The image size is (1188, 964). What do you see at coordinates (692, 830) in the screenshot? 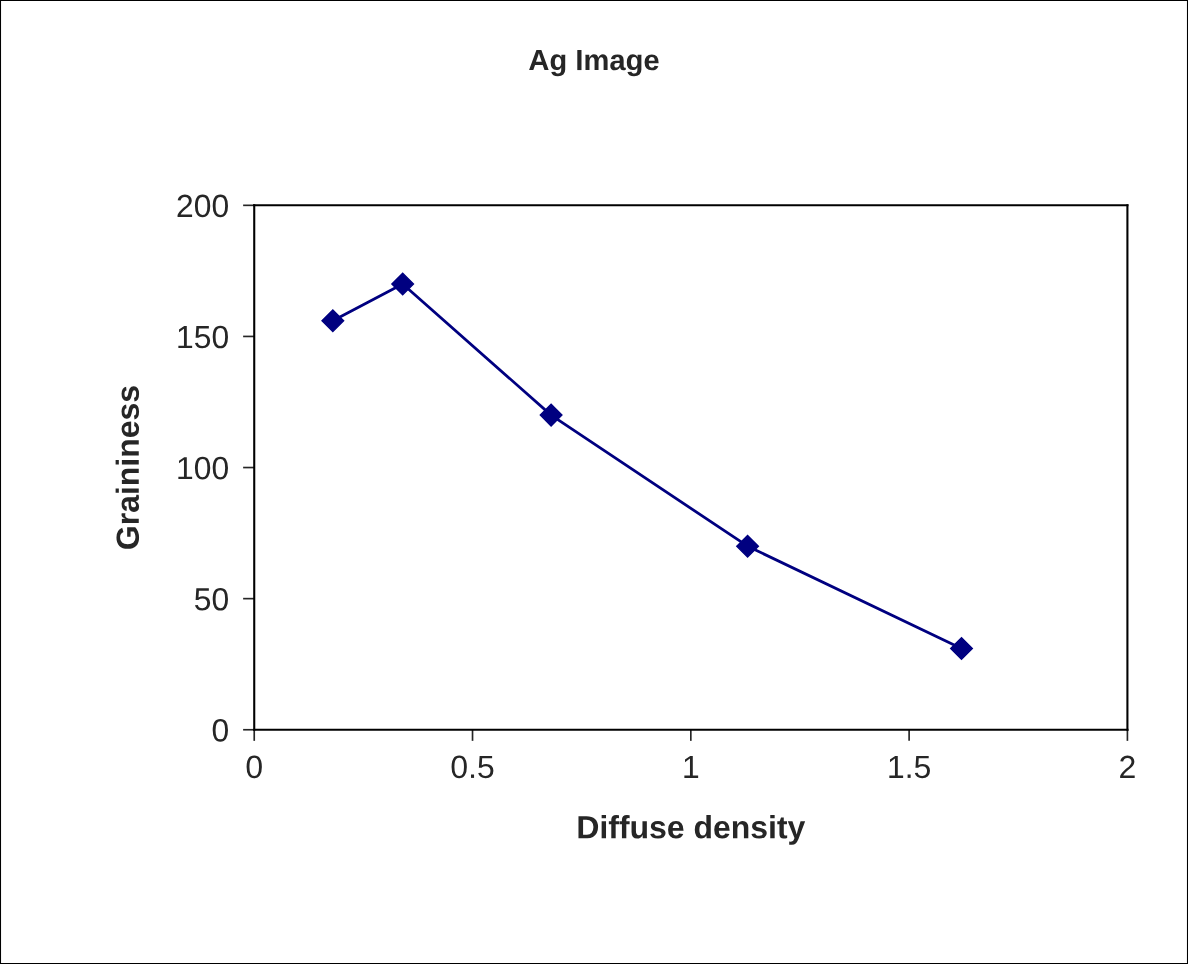
I see `x-axis-title: Diffuse density` at bounding box center [692, 830].